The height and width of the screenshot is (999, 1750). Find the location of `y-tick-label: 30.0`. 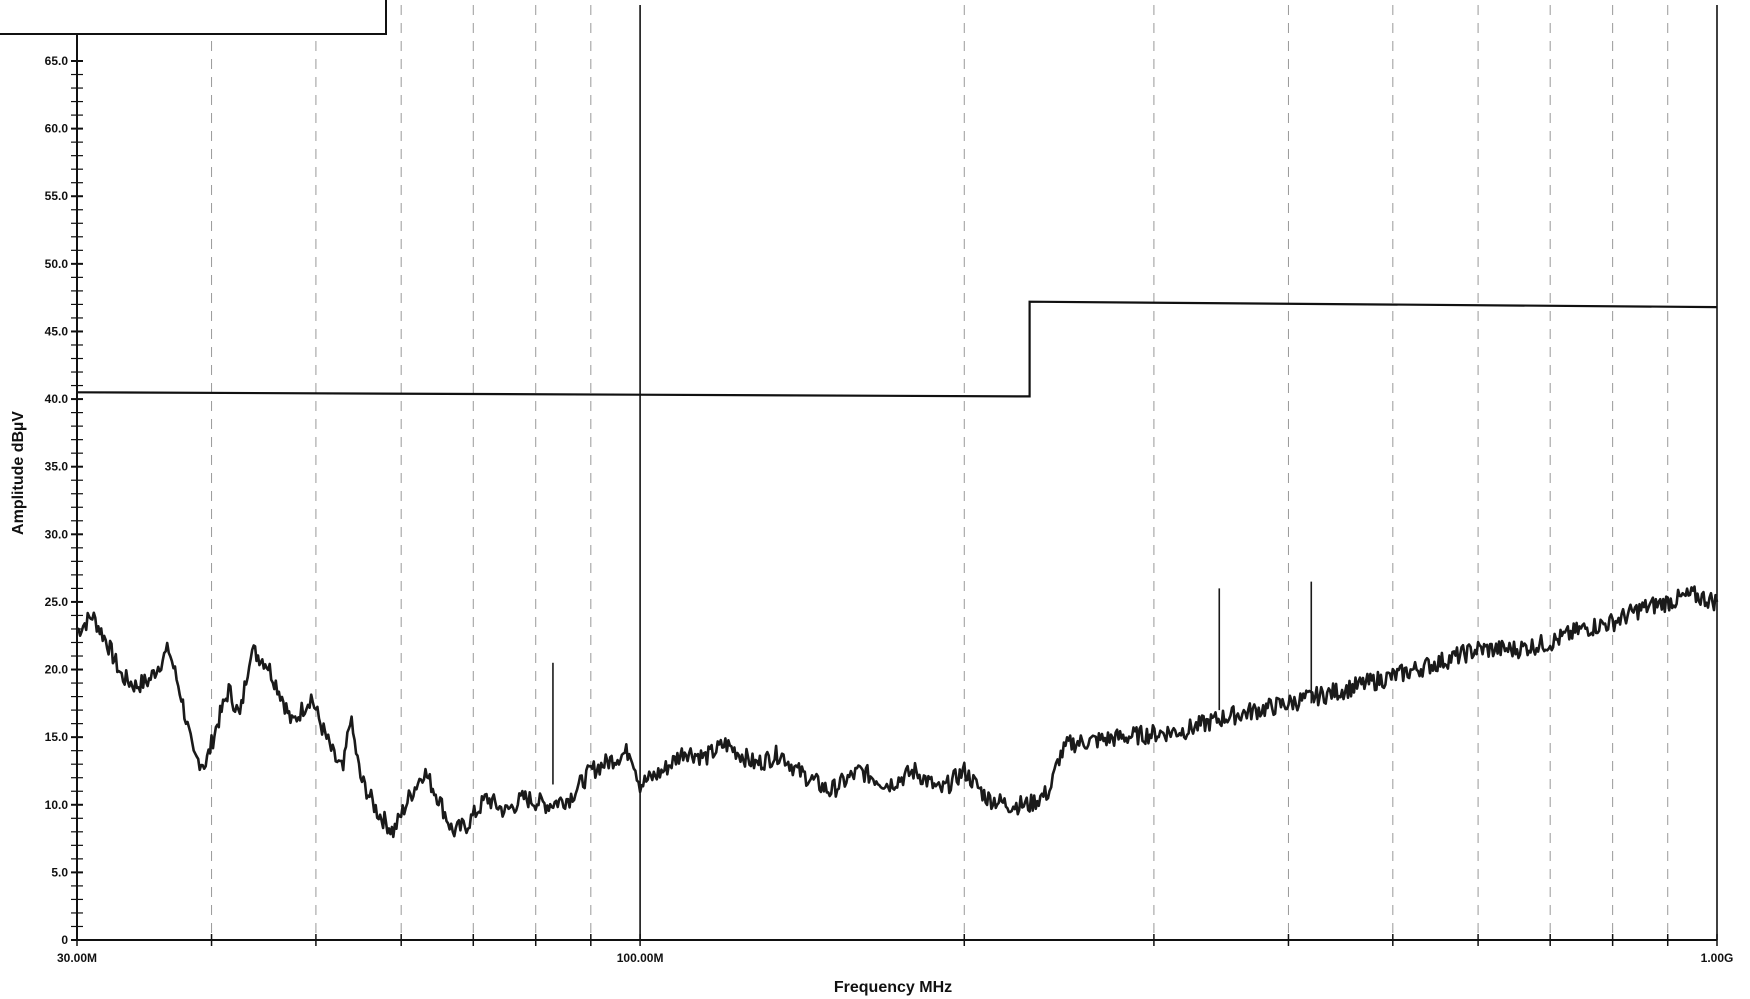

y-tick-label: 30.0 is located at coordinates (57, 534).